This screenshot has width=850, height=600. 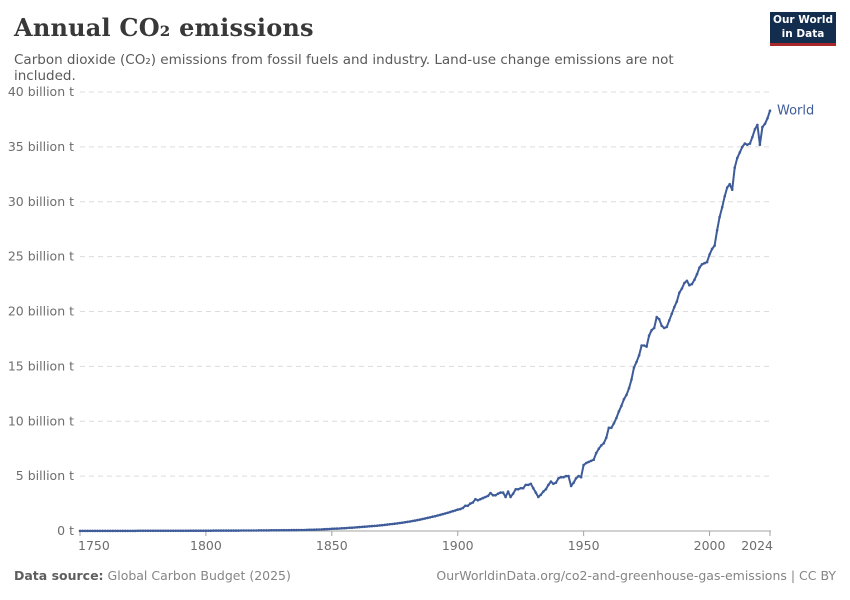 I want to click on x-axis-tick-label: 1900, so click(x=458, y=545).